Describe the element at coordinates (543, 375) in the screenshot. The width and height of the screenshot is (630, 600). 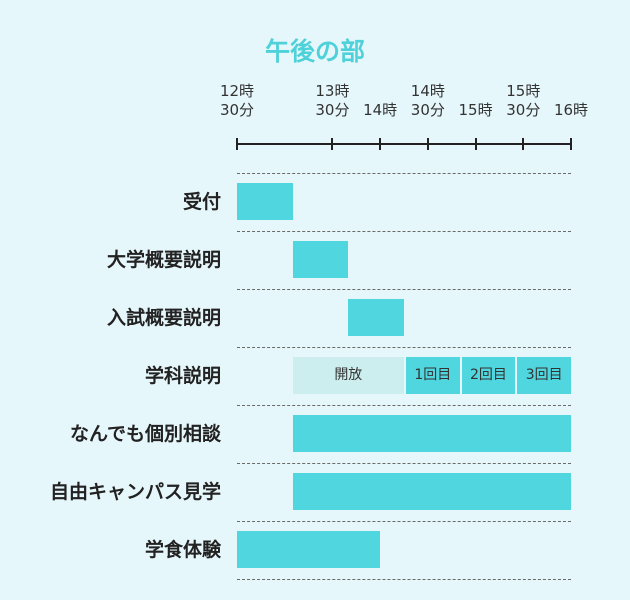
I see `session-segment: 3回目` at that location.